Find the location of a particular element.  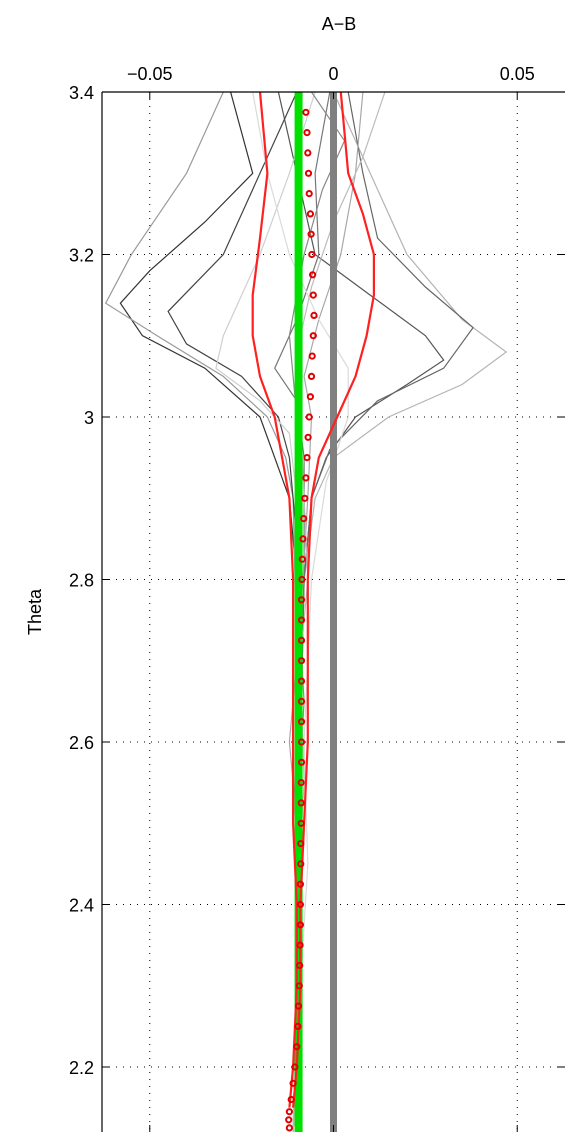

y-tick-label-5: 3.2 is located at coordinates (81, 256).